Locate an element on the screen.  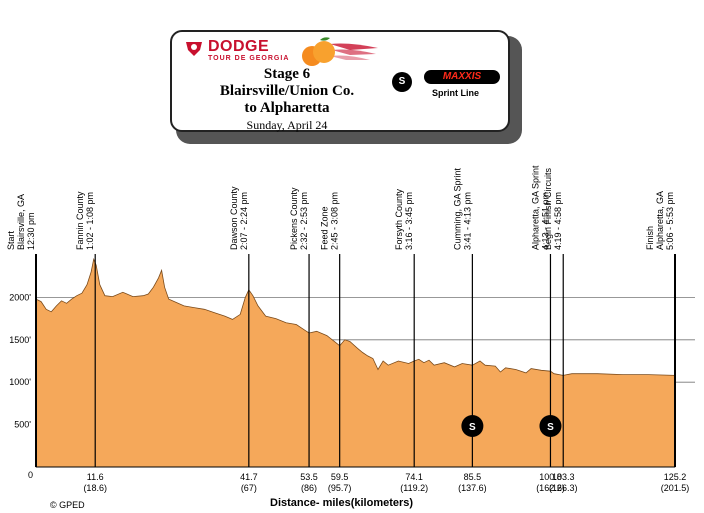
x-tick-label: 53.5 is located at coordinates (309, 477).